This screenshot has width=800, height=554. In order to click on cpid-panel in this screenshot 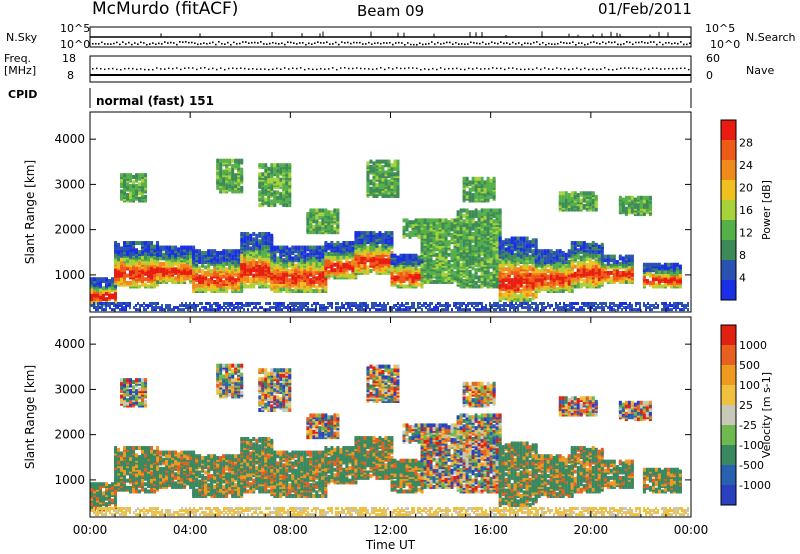, I will do `click(390, 98)`.